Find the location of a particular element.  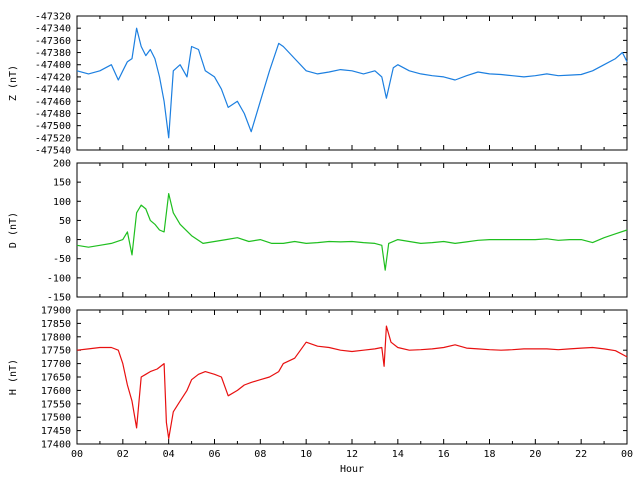

y-tick-label-h: 17650 is located at coordinates (56, 378).